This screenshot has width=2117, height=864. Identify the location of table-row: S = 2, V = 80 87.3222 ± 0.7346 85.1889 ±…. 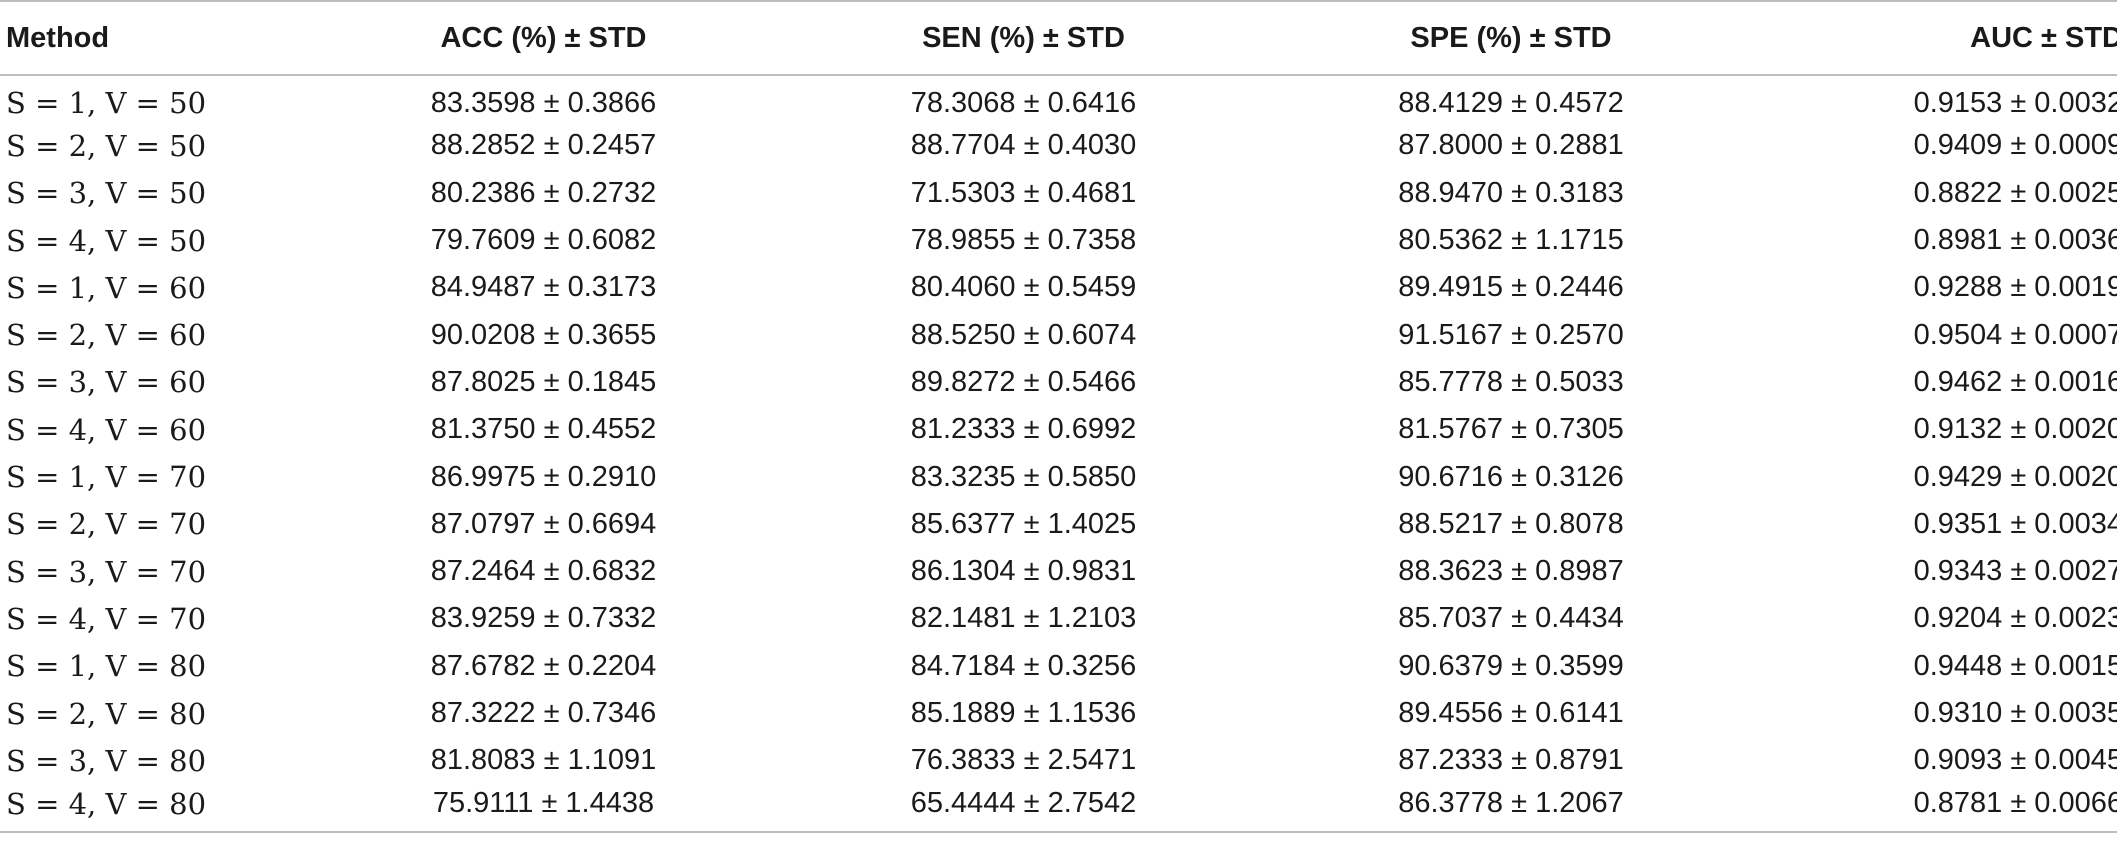
(1058, 713).